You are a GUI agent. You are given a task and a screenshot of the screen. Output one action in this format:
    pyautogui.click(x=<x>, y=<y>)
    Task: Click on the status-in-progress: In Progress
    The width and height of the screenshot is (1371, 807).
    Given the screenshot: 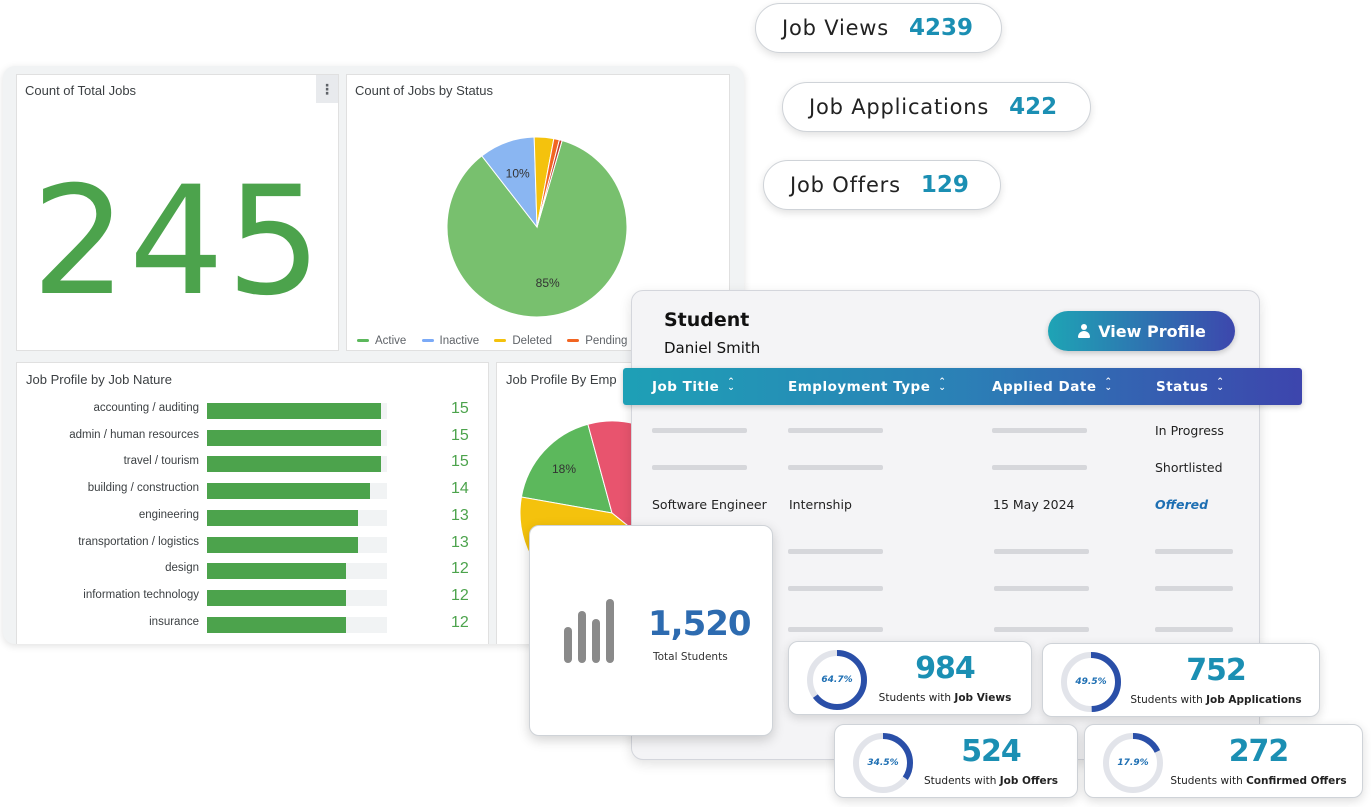 What is the action you would take?
    pyautogui.click(x=1189, y=430)
    